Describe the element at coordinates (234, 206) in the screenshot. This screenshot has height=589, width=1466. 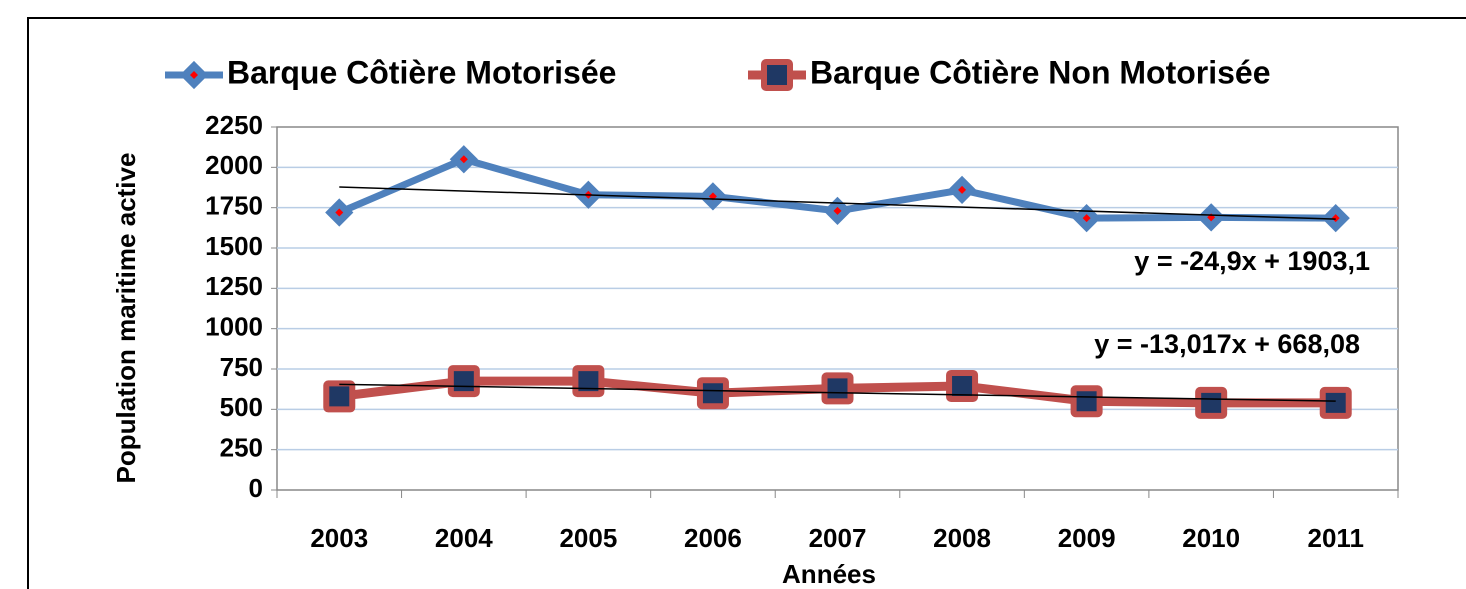
I see `y-tick-label: 1750` at that location.